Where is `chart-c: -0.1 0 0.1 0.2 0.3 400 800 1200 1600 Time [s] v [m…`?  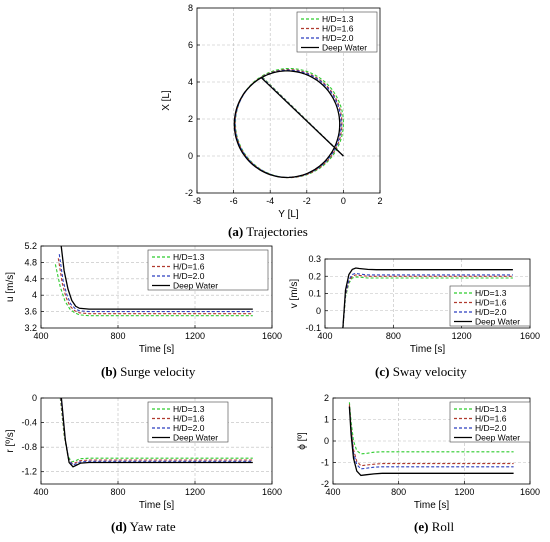
chart-c: -0.1 0 0.1 0.2 0.3 400 800 1200 1600 Time [s] v [m… is located at coordinates (414, 304).